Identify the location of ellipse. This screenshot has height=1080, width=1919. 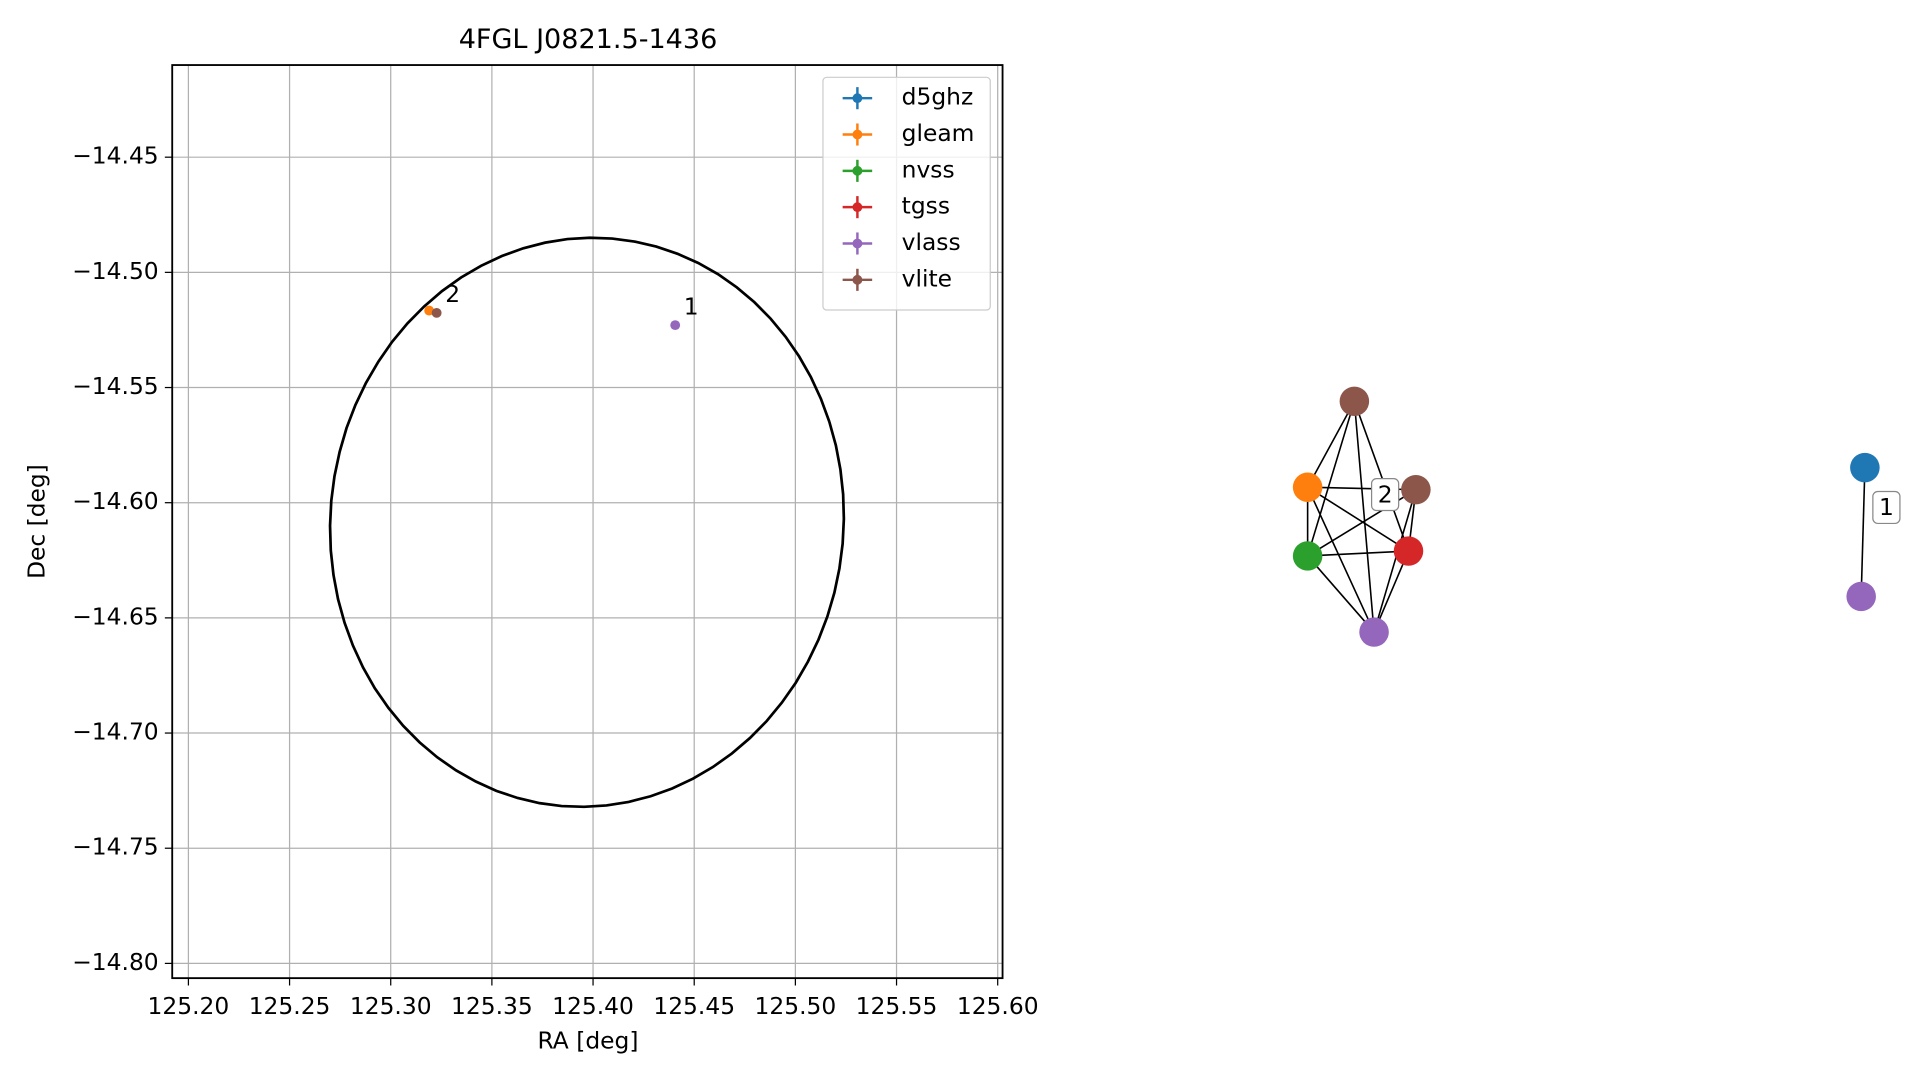
(587, 522).